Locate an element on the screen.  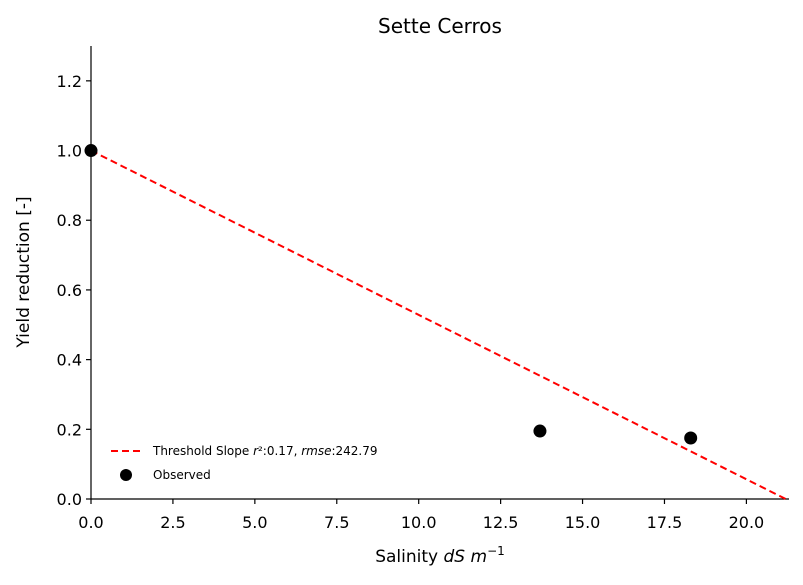
y-tick-label: 0.2 is located at coordinates (69, 429).